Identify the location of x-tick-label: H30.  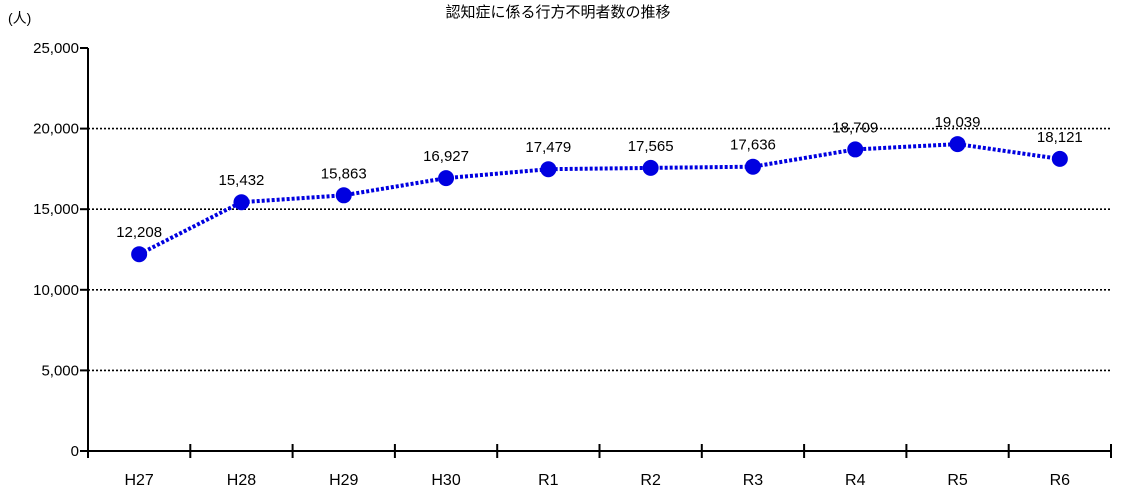
(445, 480).